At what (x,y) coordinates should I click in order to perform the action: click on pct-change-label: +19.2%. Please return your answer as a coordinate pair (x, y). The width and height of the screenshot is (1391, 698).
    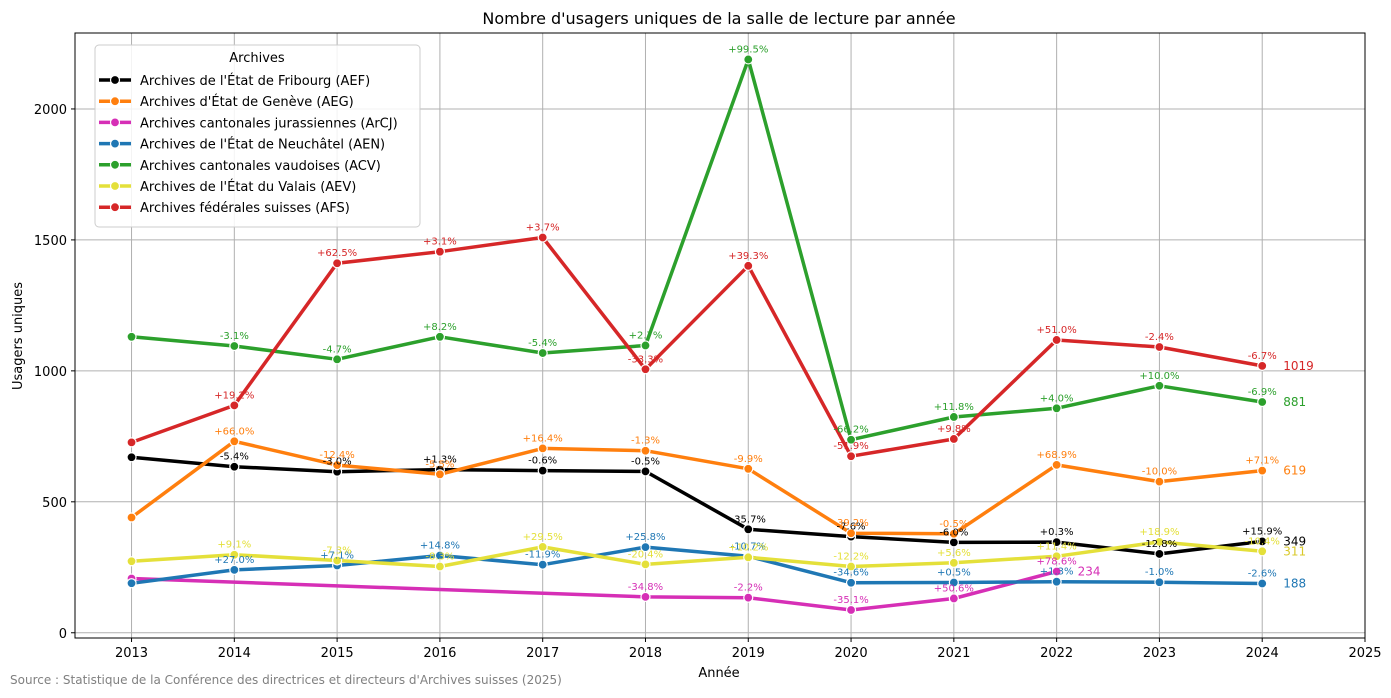
    Looking at the image, I should click on (234, 395).